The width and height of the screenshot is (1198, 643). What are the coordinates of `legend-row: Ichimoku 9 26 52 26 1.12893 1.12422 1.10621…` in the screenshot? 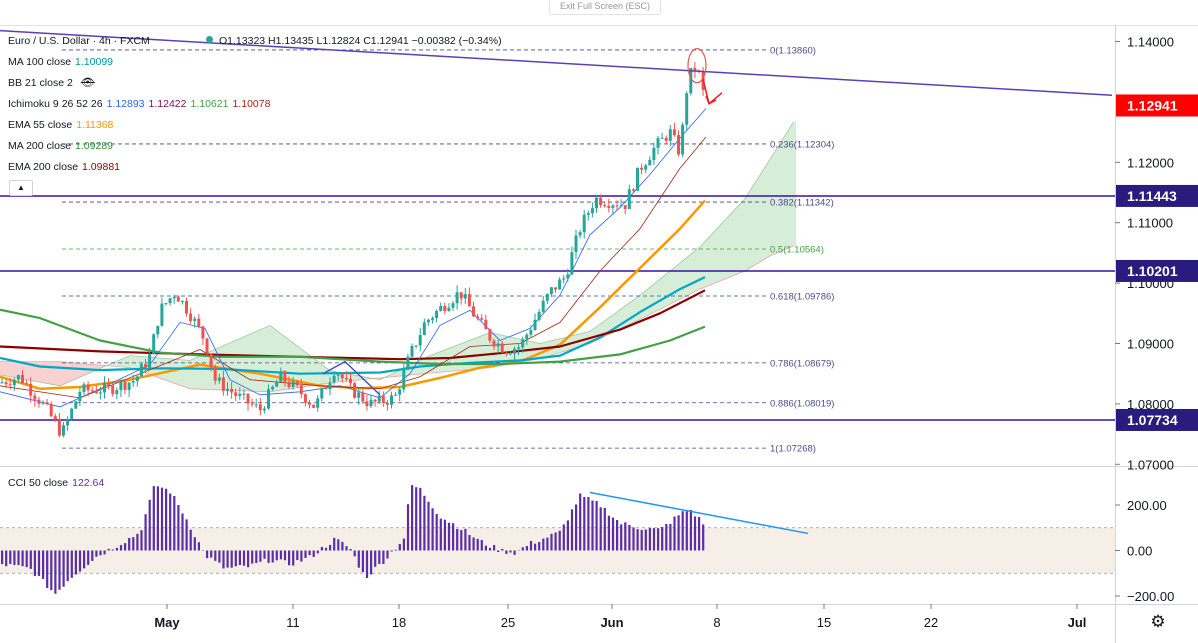 It's located at (139, 104).